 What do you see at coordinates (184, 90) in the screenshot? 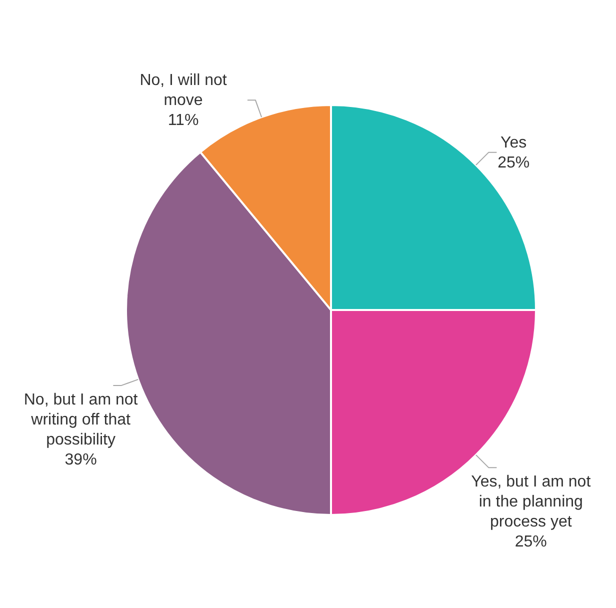
I see `slice-label: No, I will not move` at bounding box center [184, 90].